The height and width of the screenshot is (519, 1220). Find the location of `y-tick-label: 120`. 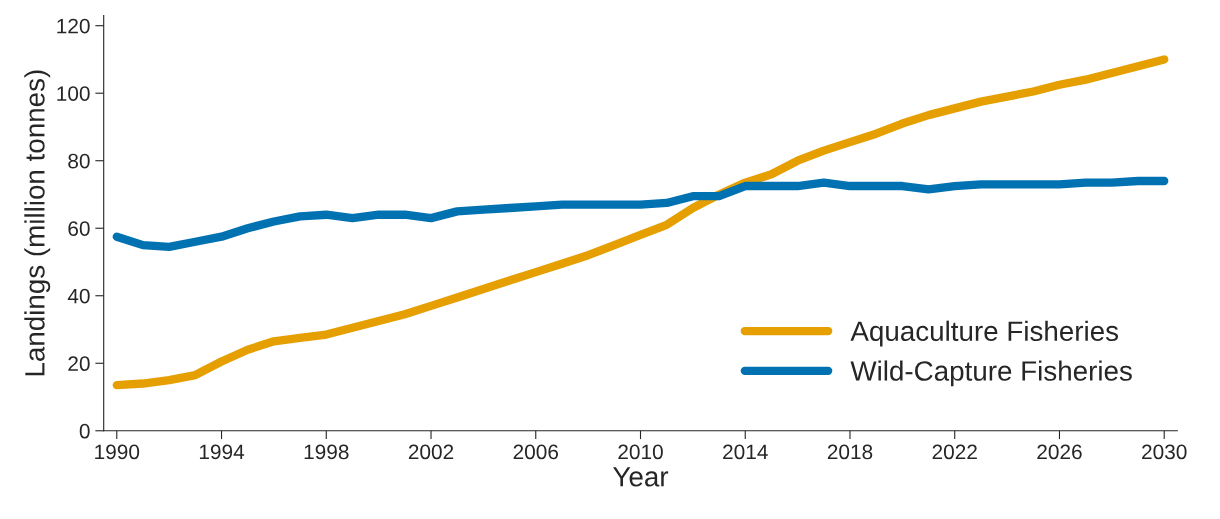

y-tick-label: 120 is located at coordinates (73, 26).